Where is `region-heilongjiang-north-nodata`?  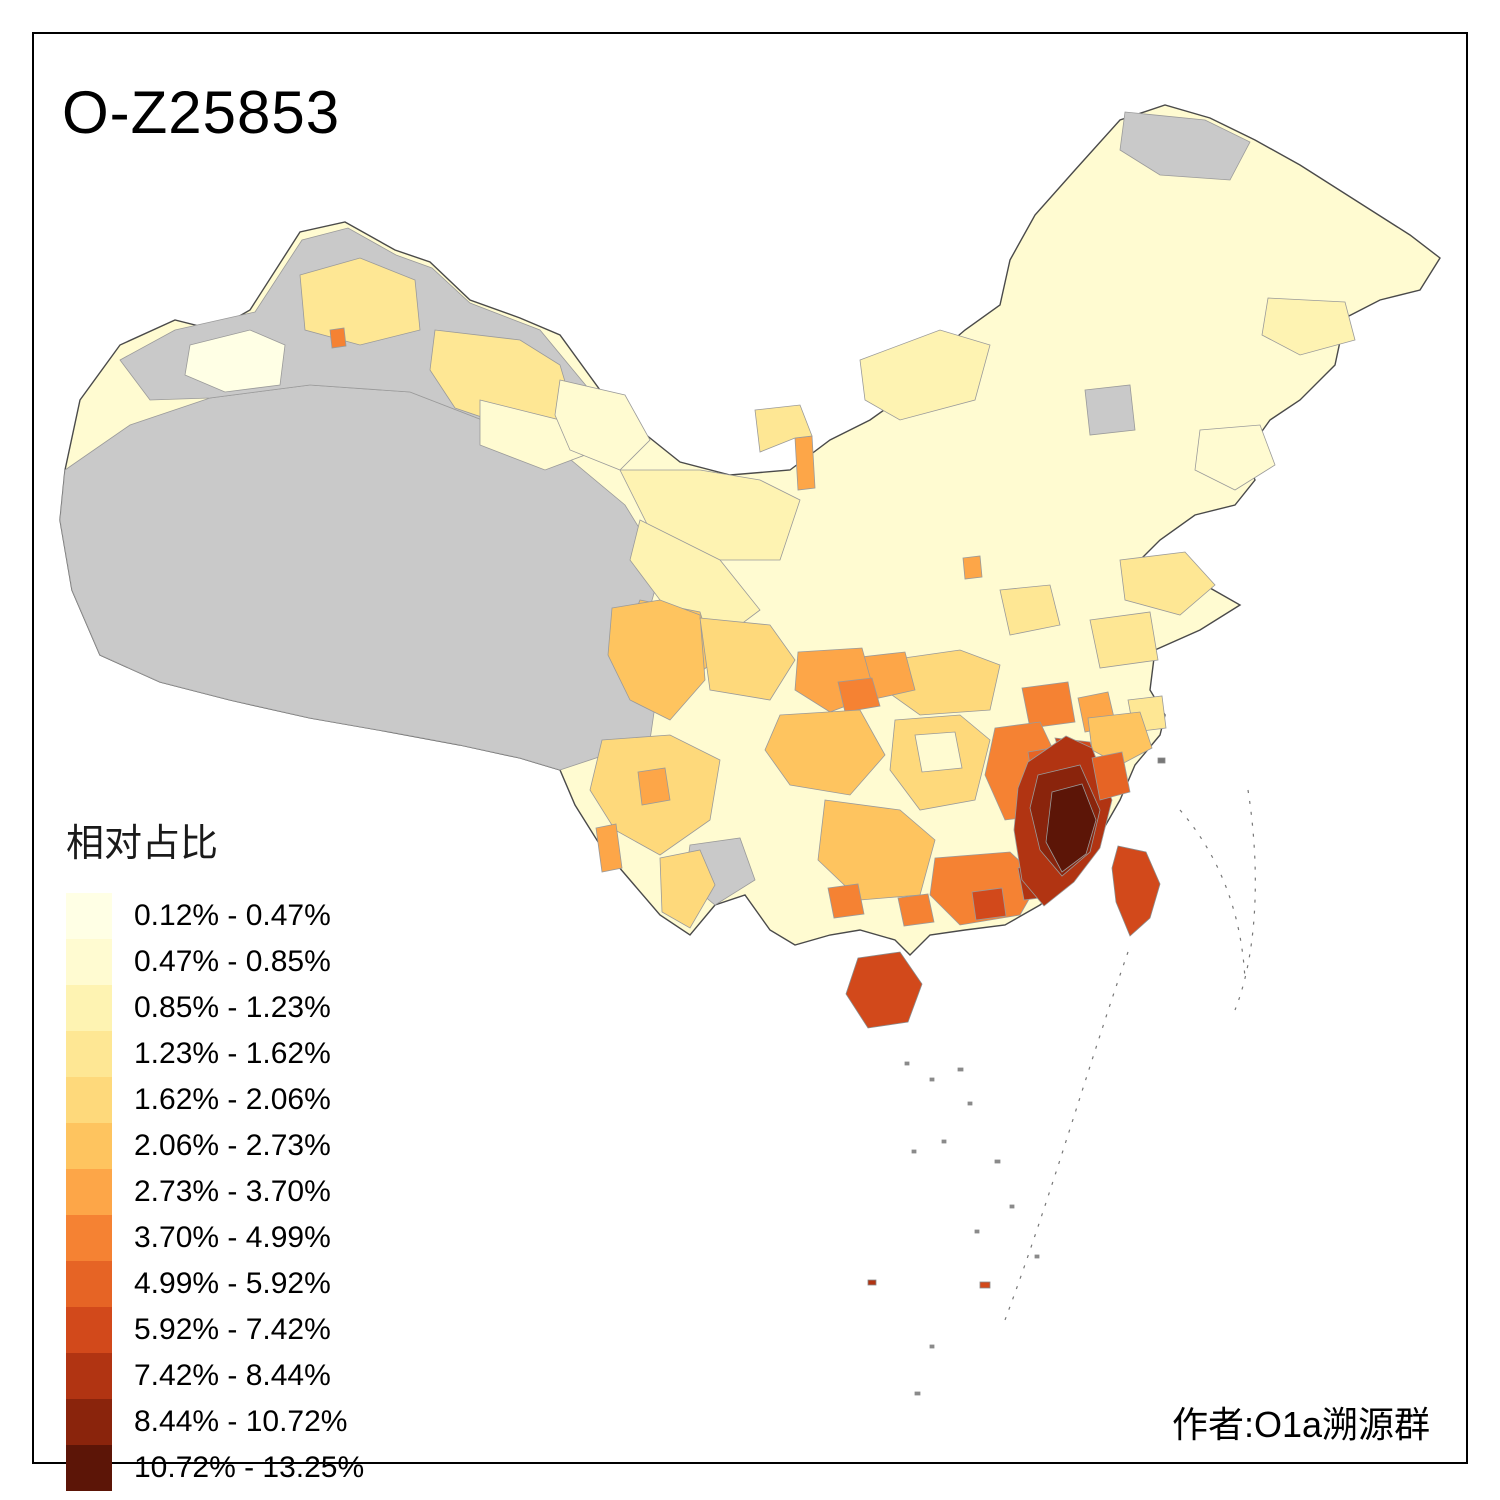 region-heilongjiang-north-nodata is located at coordinates (1185, 146).